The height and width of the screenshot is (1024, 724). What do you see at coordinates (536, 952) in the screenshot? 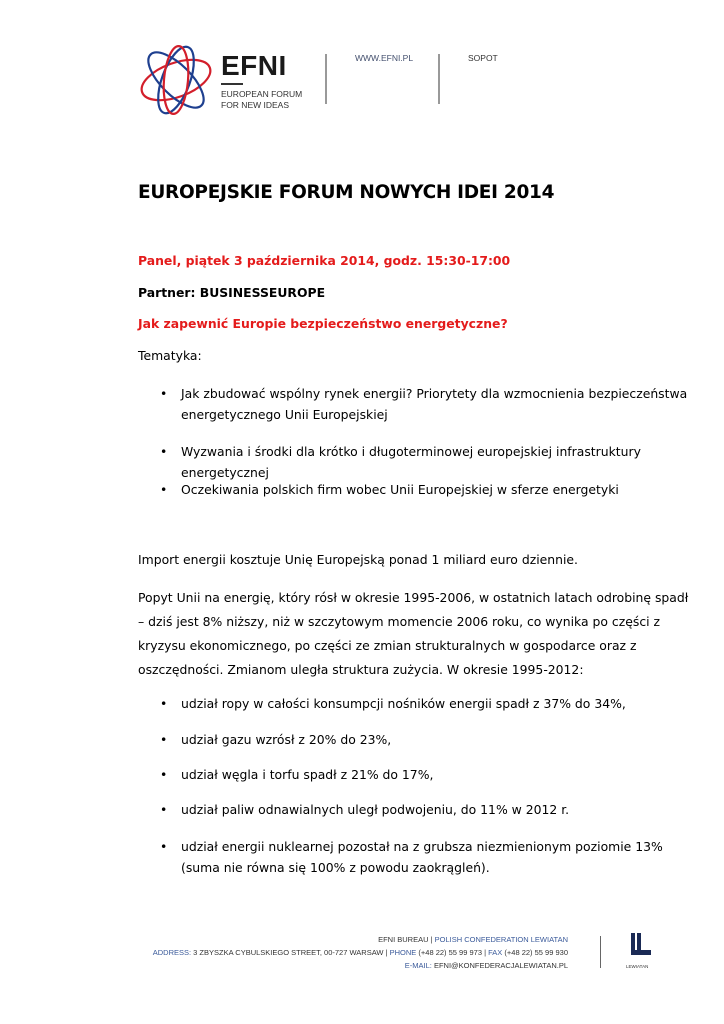
I see `footer-fax: (+48 22) 55 99 930` at bounding box center [536, 952].